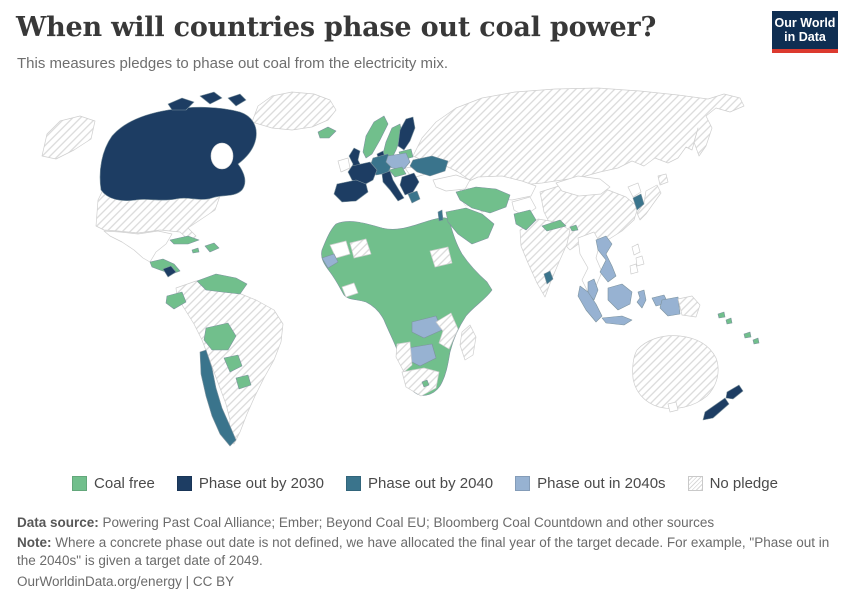 This screenshot has width=850, height=600. Describe the element at coordinates (606, 259) in the screenshot. I see `country-vietnam-laos` at that location.